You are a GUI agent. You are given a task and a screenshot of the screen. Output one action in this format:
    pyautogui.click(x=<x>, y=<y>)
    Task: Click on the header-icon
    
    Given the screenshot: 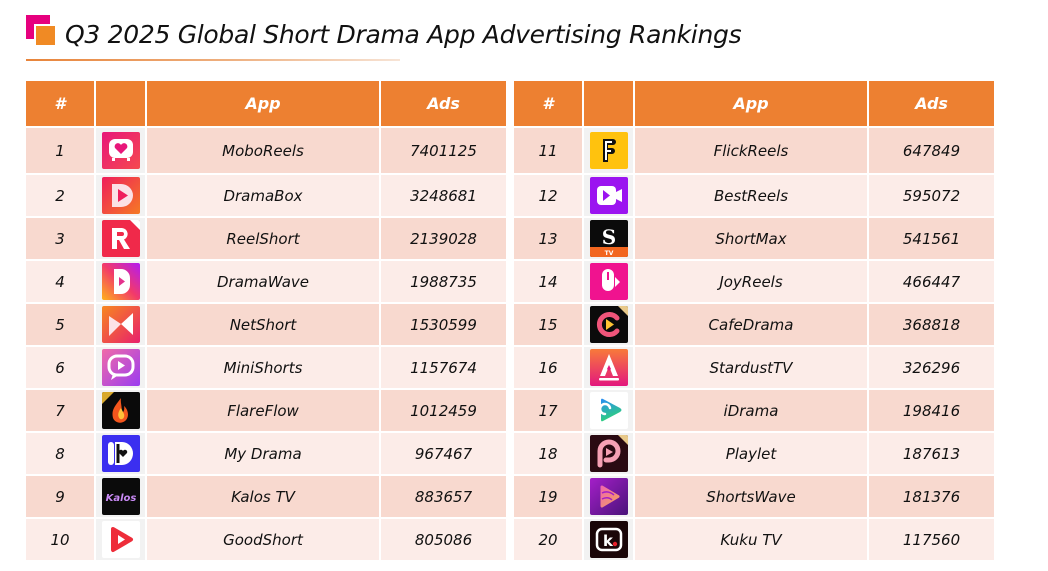 What is the action you would take?
    pyautogui.click(x=608, y=103)
    